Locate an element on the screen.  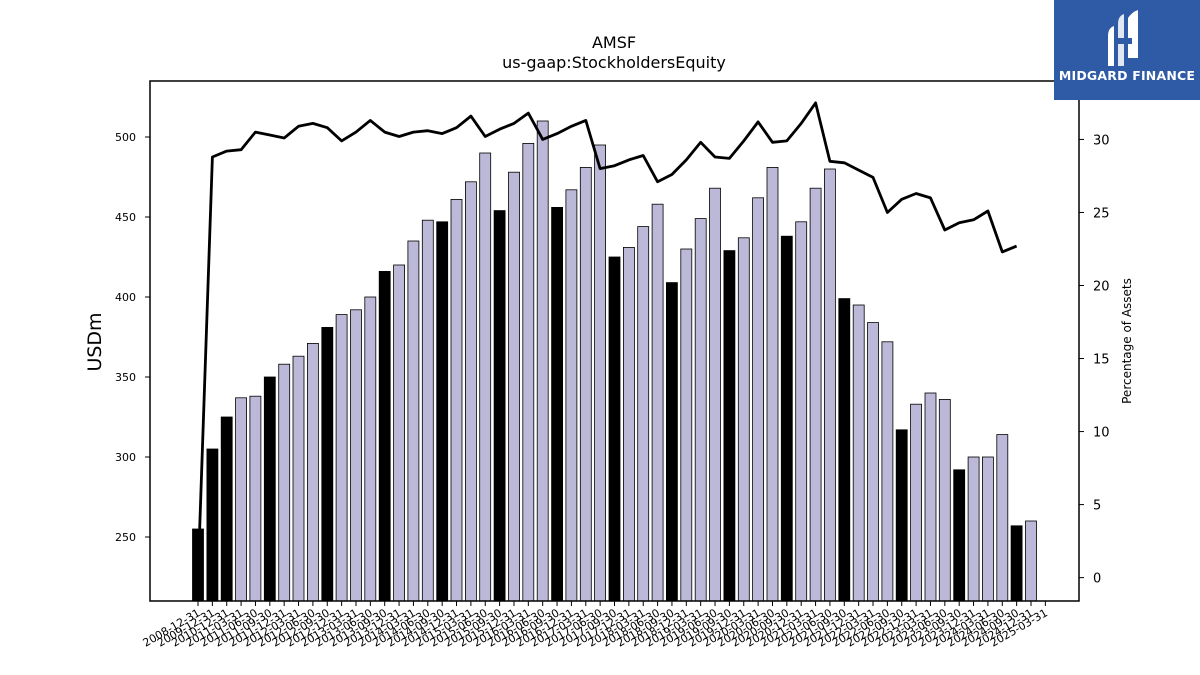
left-tick-label: 350 is located at coordinates (125, 377).